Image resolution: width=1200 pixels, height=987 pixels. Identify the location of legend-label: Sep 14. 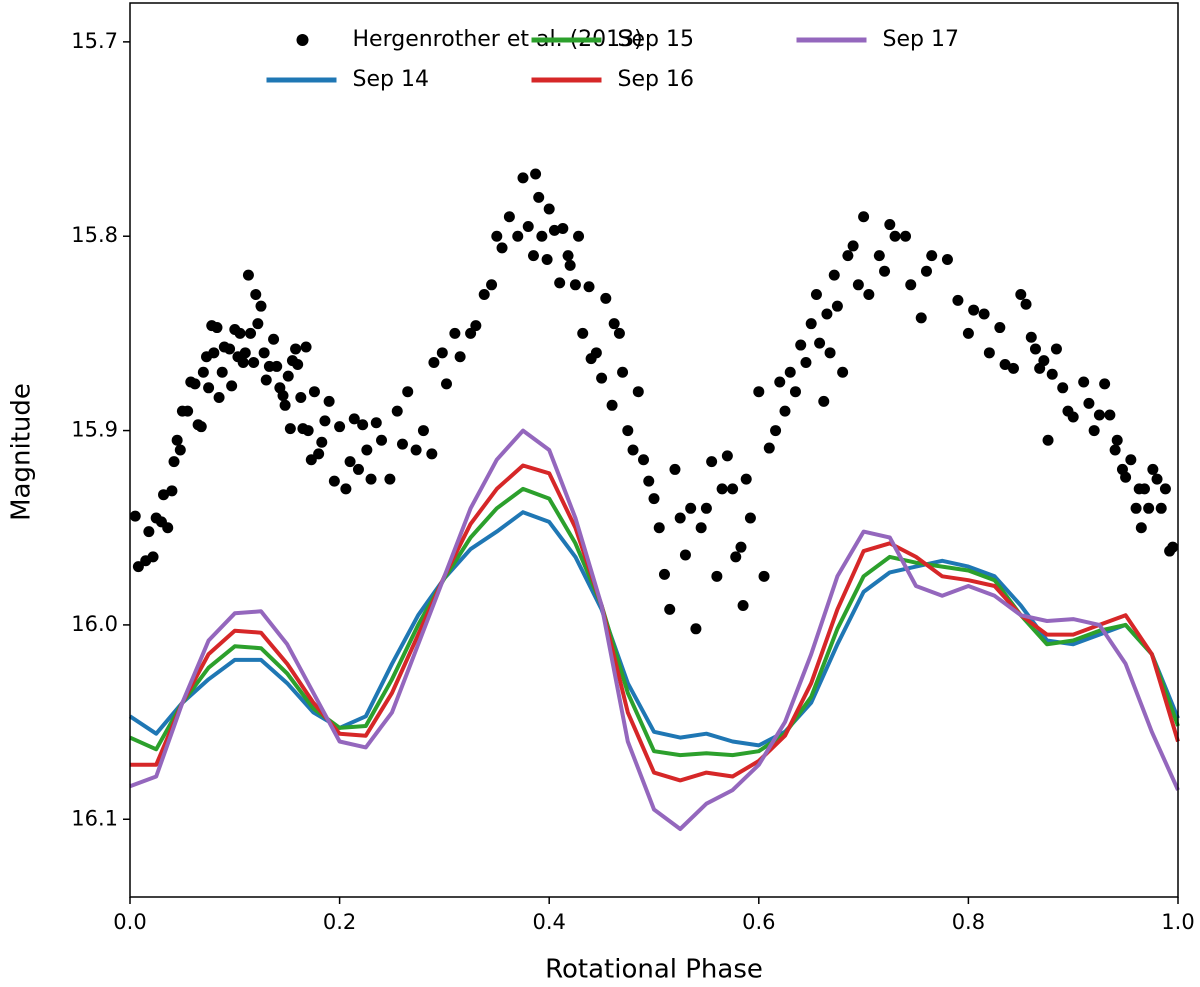
(391, 79).